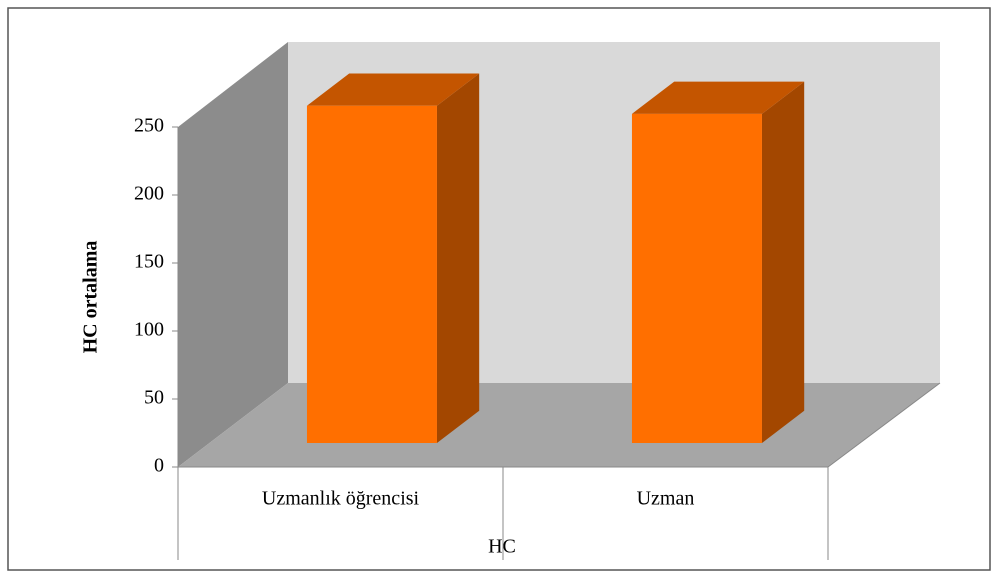 The height and width of the screenshot is (576, 998). Describe the element at coordinates (884, 425) in the screenshot. I see `floor-edge` at that location.